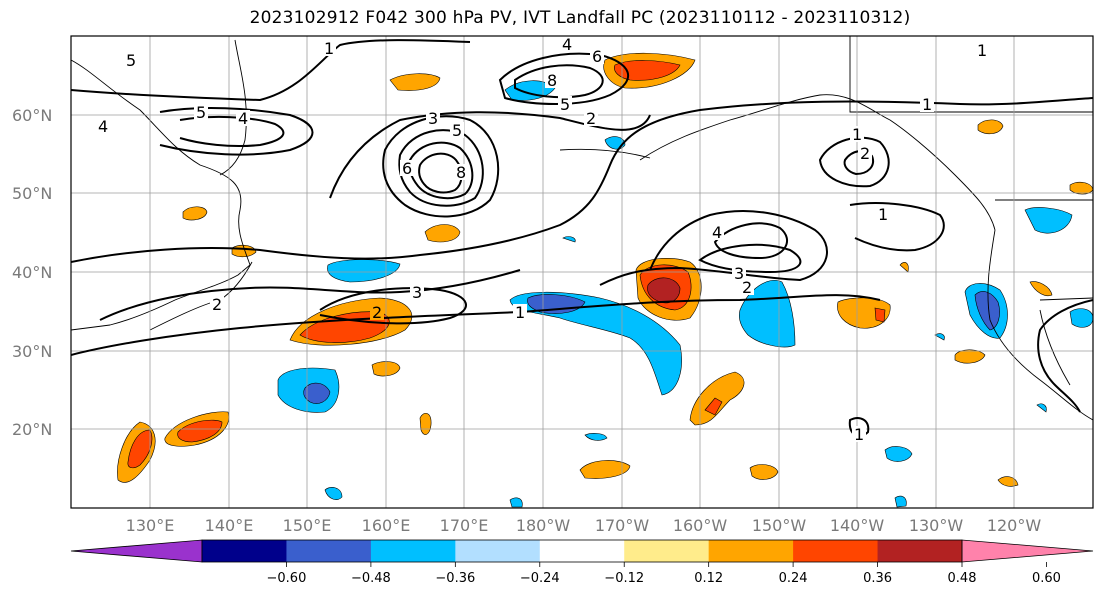 Image resolution: width=1105 pixels, height=601 pixels. I want to click on ivt-negative-core, so click(987, 311).